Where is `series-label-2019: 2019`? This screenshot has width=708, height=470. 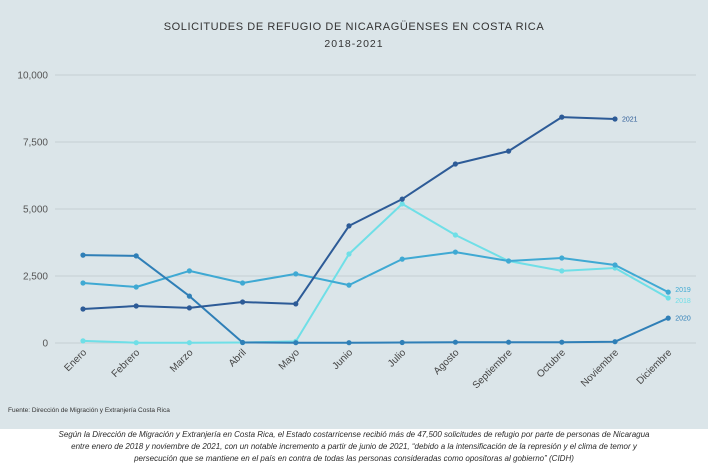
series-label-2019: 2019 is located at coordinates (683, 290).